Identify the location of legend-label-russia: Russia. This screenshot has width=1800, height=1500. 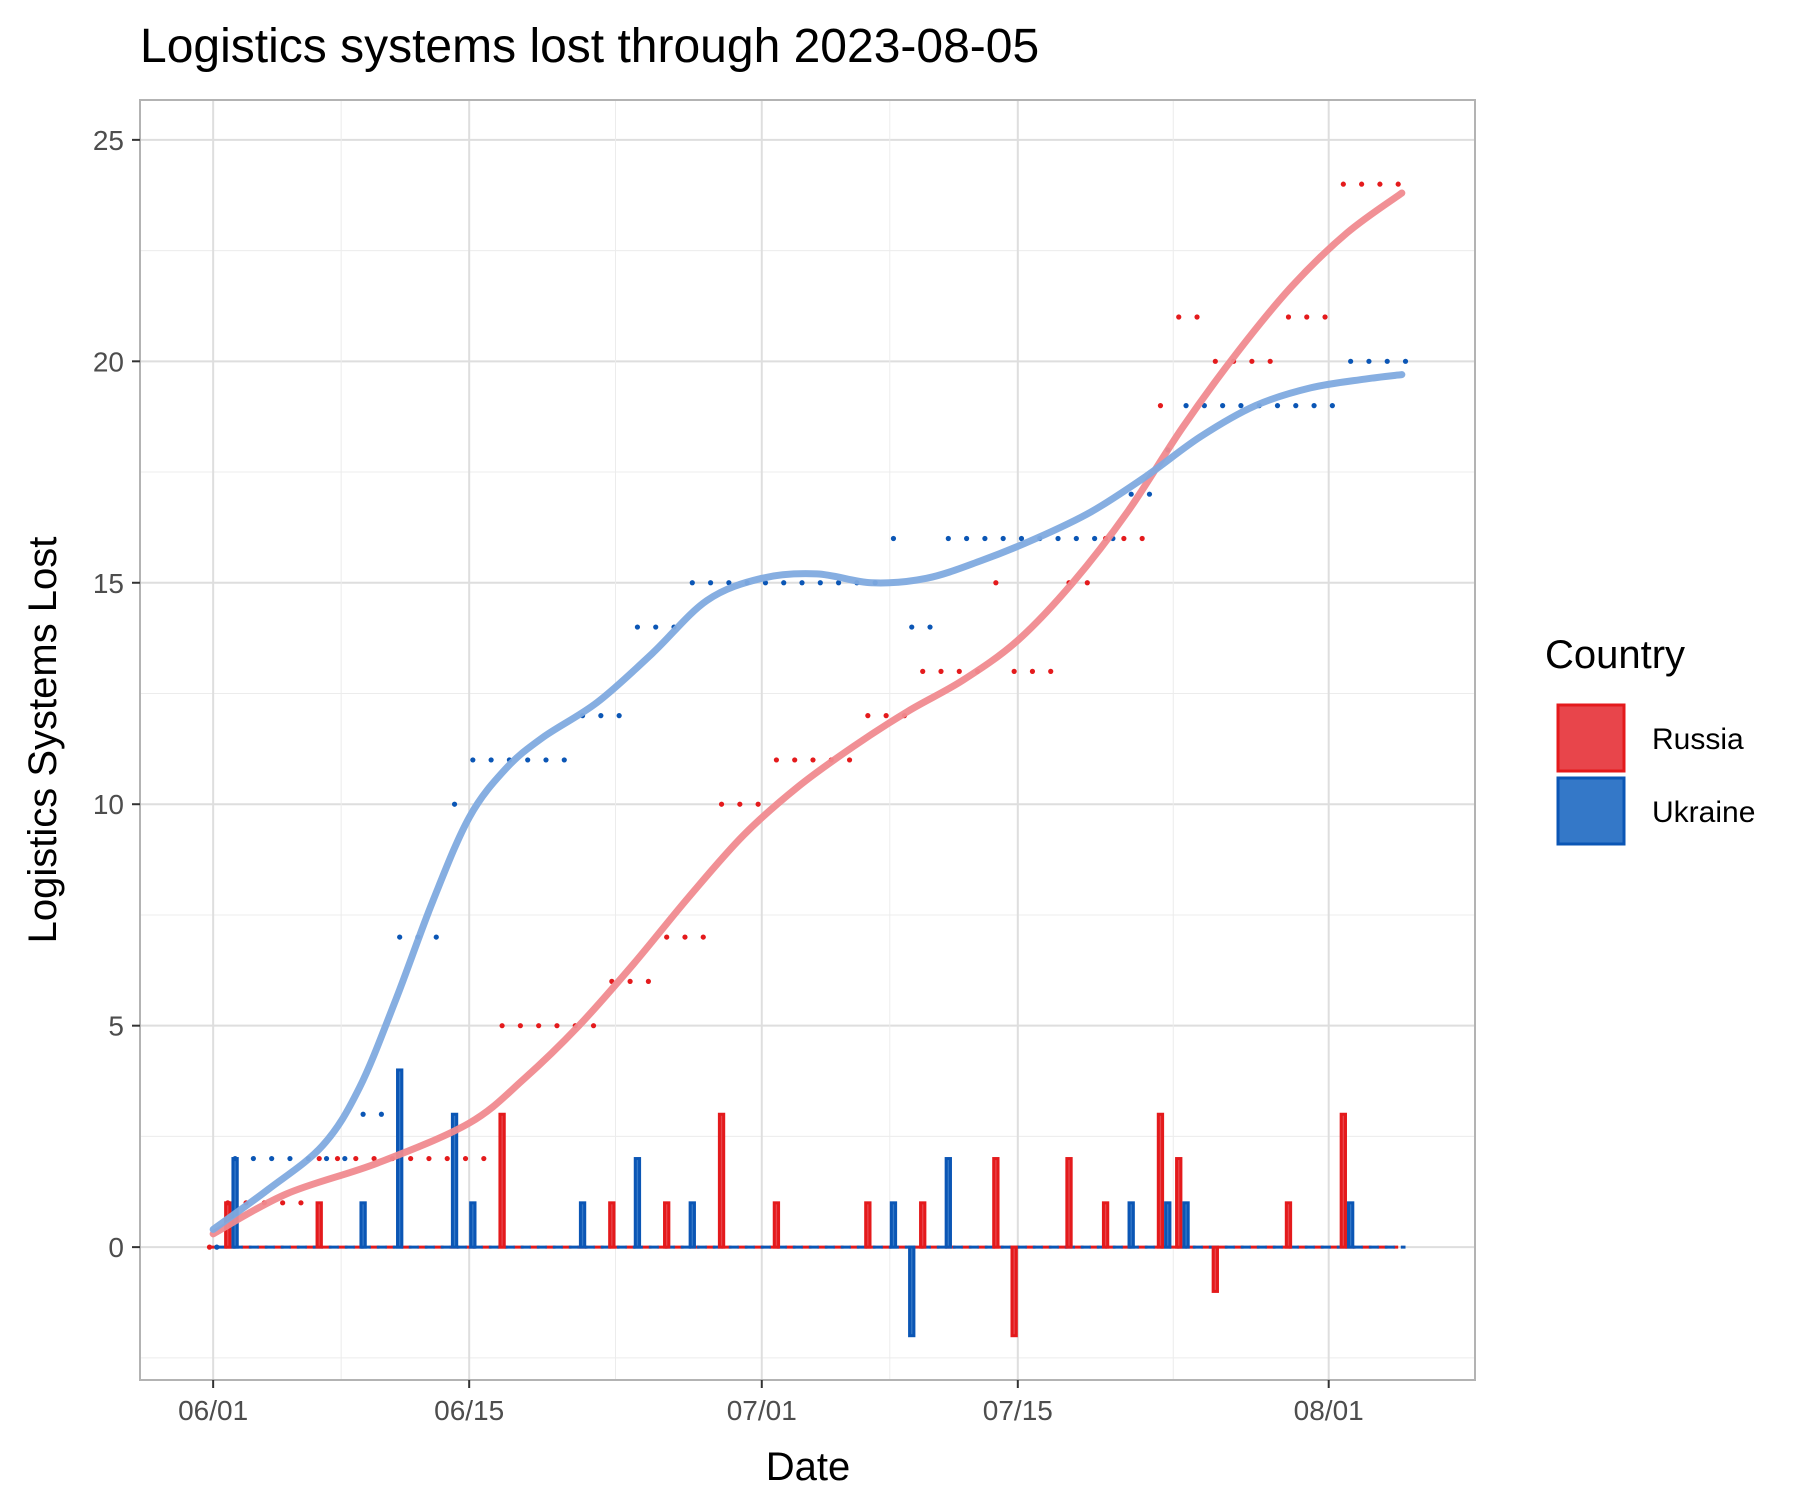
(1698, 739).